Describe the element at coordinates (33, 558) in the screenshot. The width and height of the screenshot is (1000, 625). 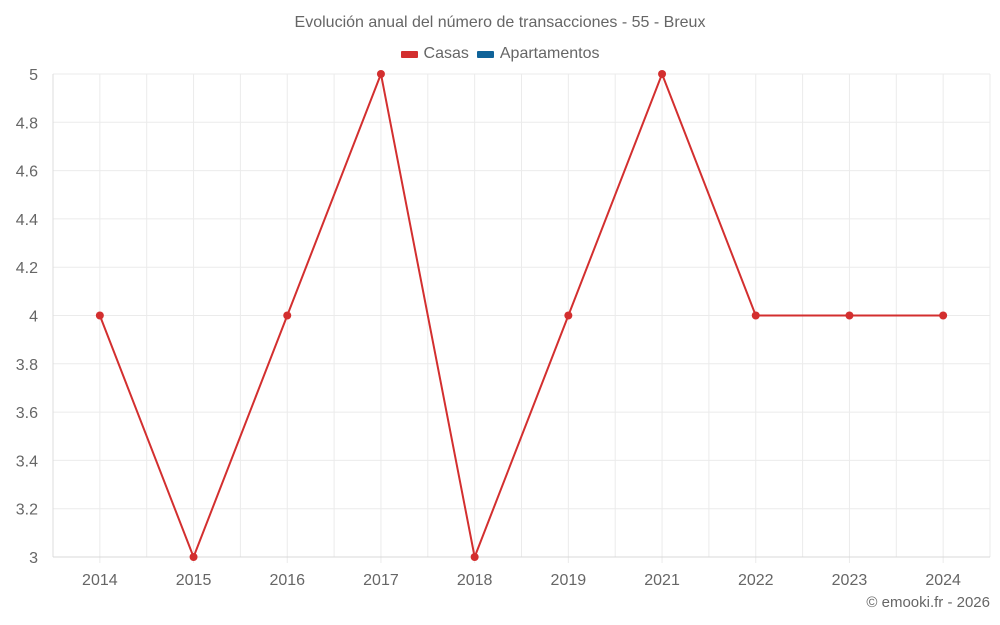
I see `y-tick-label: 3` at that location.